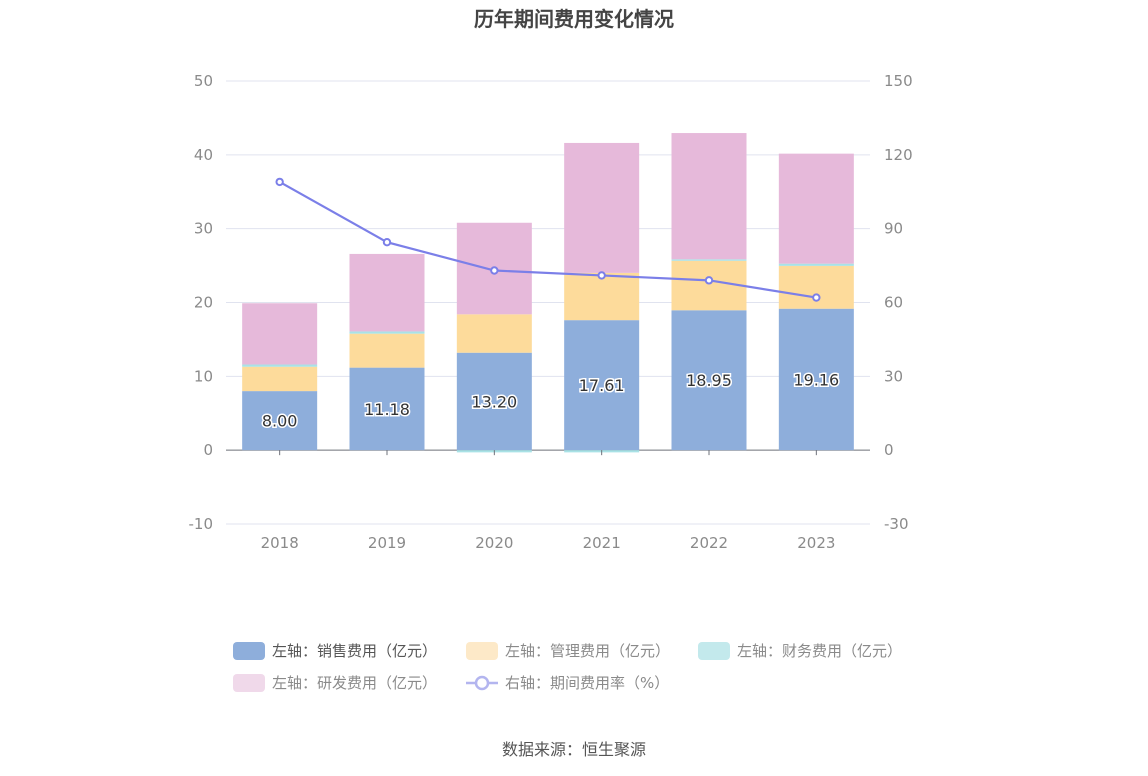 The height and width of the screenshot is (776, 1148). Describe the element at coordinates (550, 400) in the screenshot. I see `bar-labels: 8.00 11.18 13.20 17.61 18.95 19.16` at that location.